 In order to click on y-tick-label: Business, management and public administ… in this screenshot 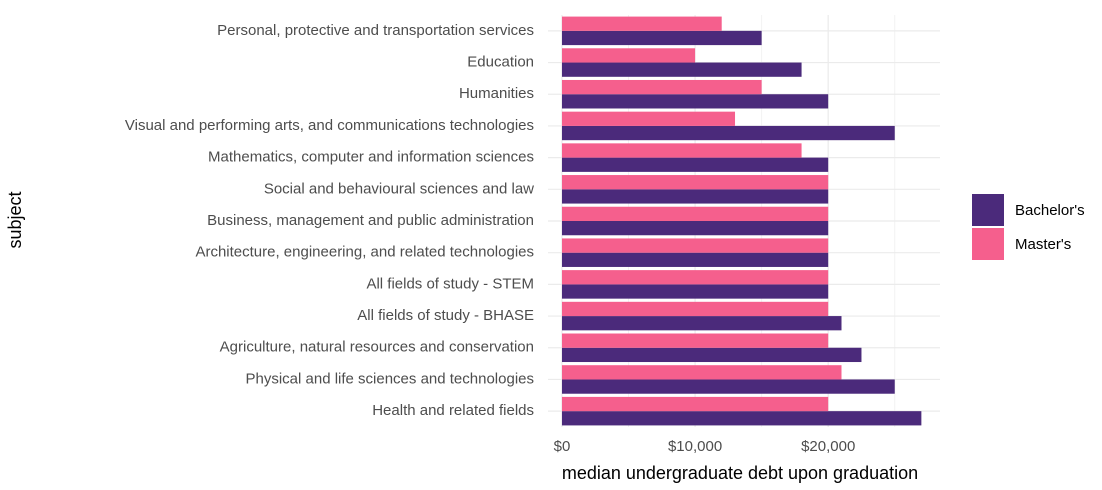, I will do `click(370, 220)`.